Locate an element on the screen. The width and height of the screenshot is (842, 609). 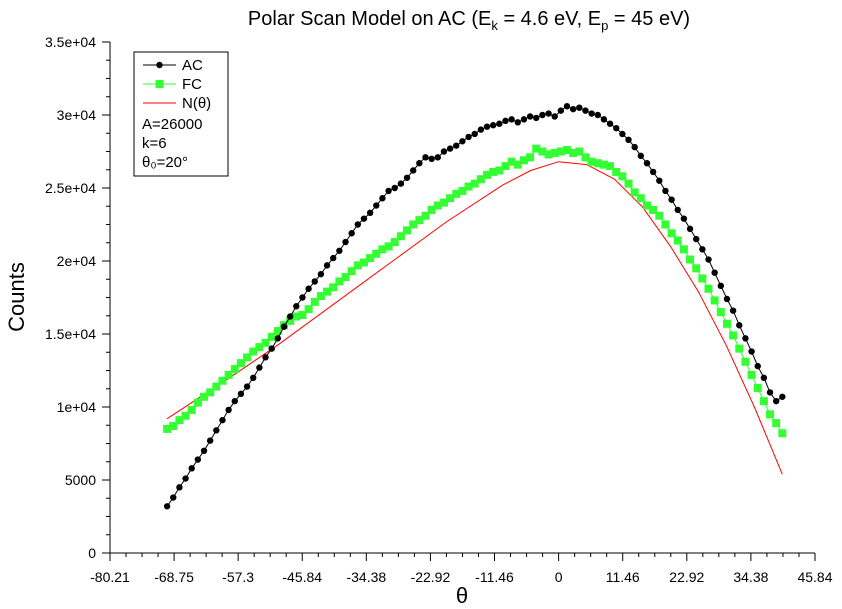
x-tick-label: 45.84 is located at coordinates (814, 577).